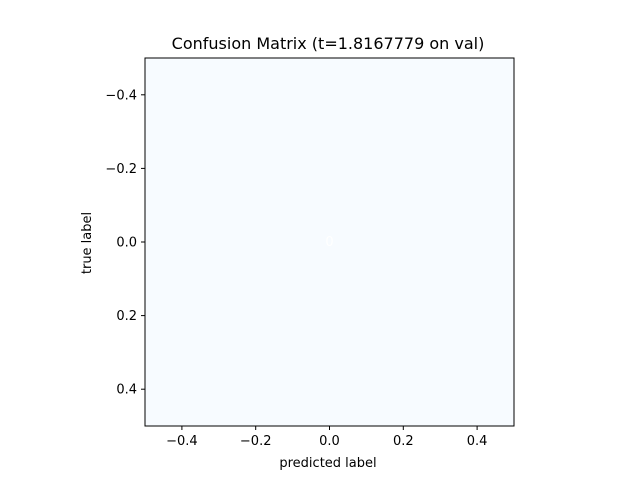 The image size is (640, 480). I want to click on chart-title: Confusion Matrix (t=1.8167779 on val), so click(328, 43).